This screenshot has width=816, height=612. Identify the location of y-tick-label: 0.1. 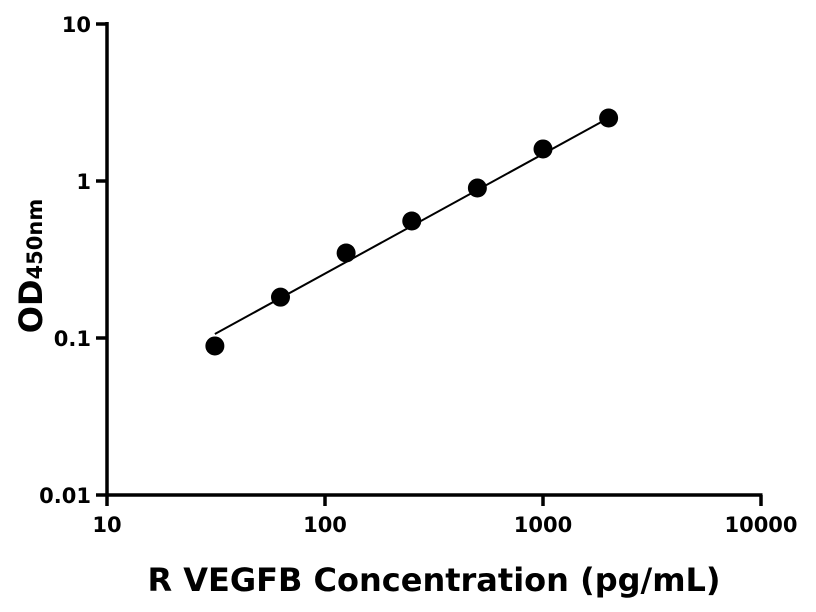
(72, 339).